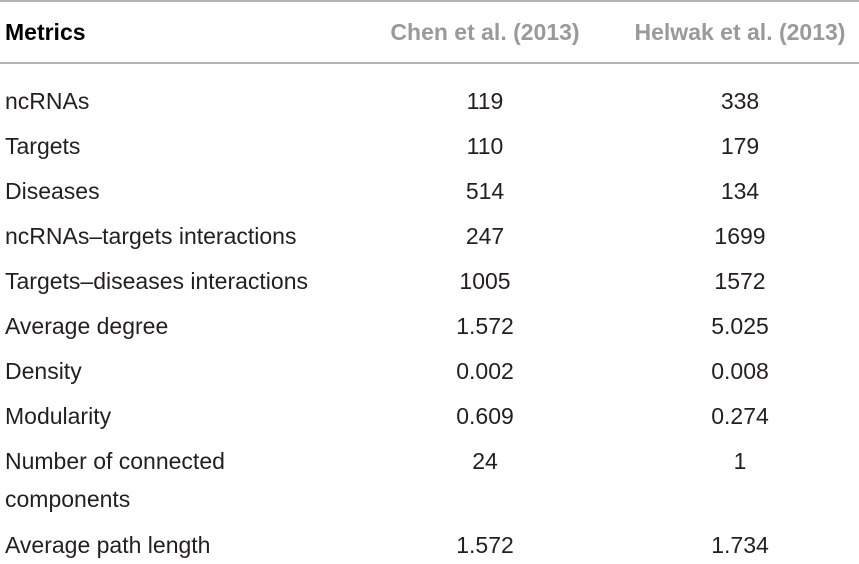 The image size is (859, 564). I want to click on row-label: Targets–diseases interactions, so click(156, 281).